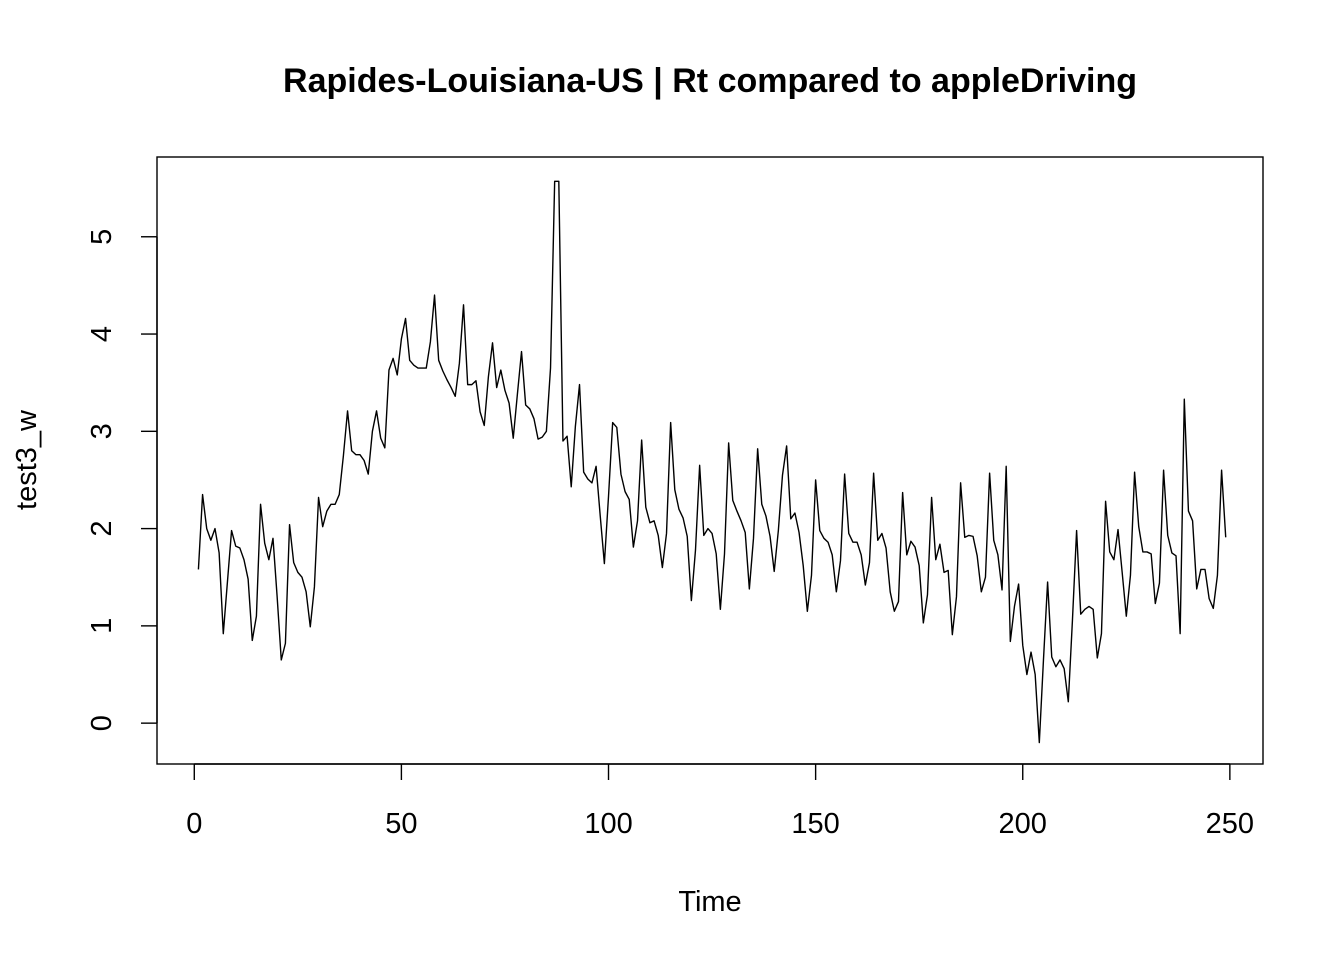 This screenshot has height=960, width=1344. I want to click on x-tick-label: 0, so click(194, 824).